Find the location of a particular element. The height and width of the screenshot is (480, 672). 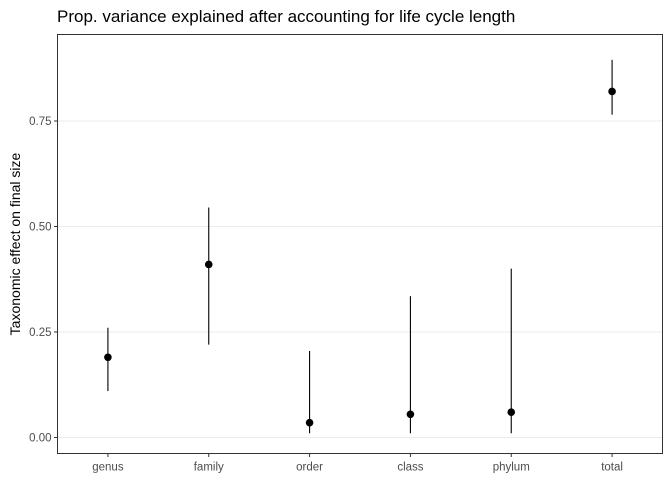

point-family is located at coordinates (208, 264).